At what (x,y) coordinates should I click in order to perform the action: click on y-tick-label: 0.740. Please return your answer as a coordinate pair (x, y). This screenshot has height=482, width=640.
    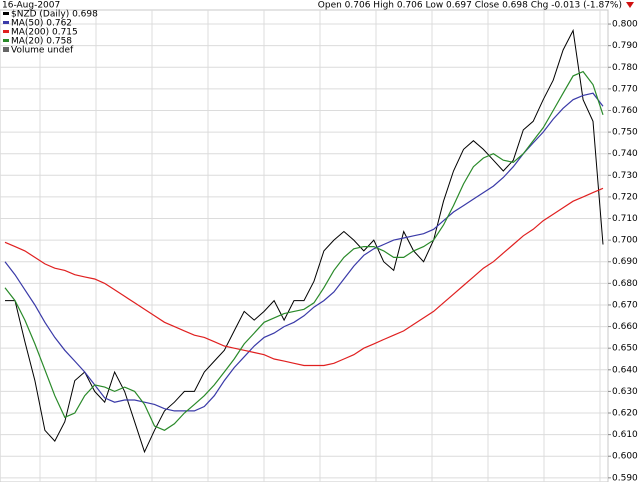
    Looking at the image, I should click on (625, 154).